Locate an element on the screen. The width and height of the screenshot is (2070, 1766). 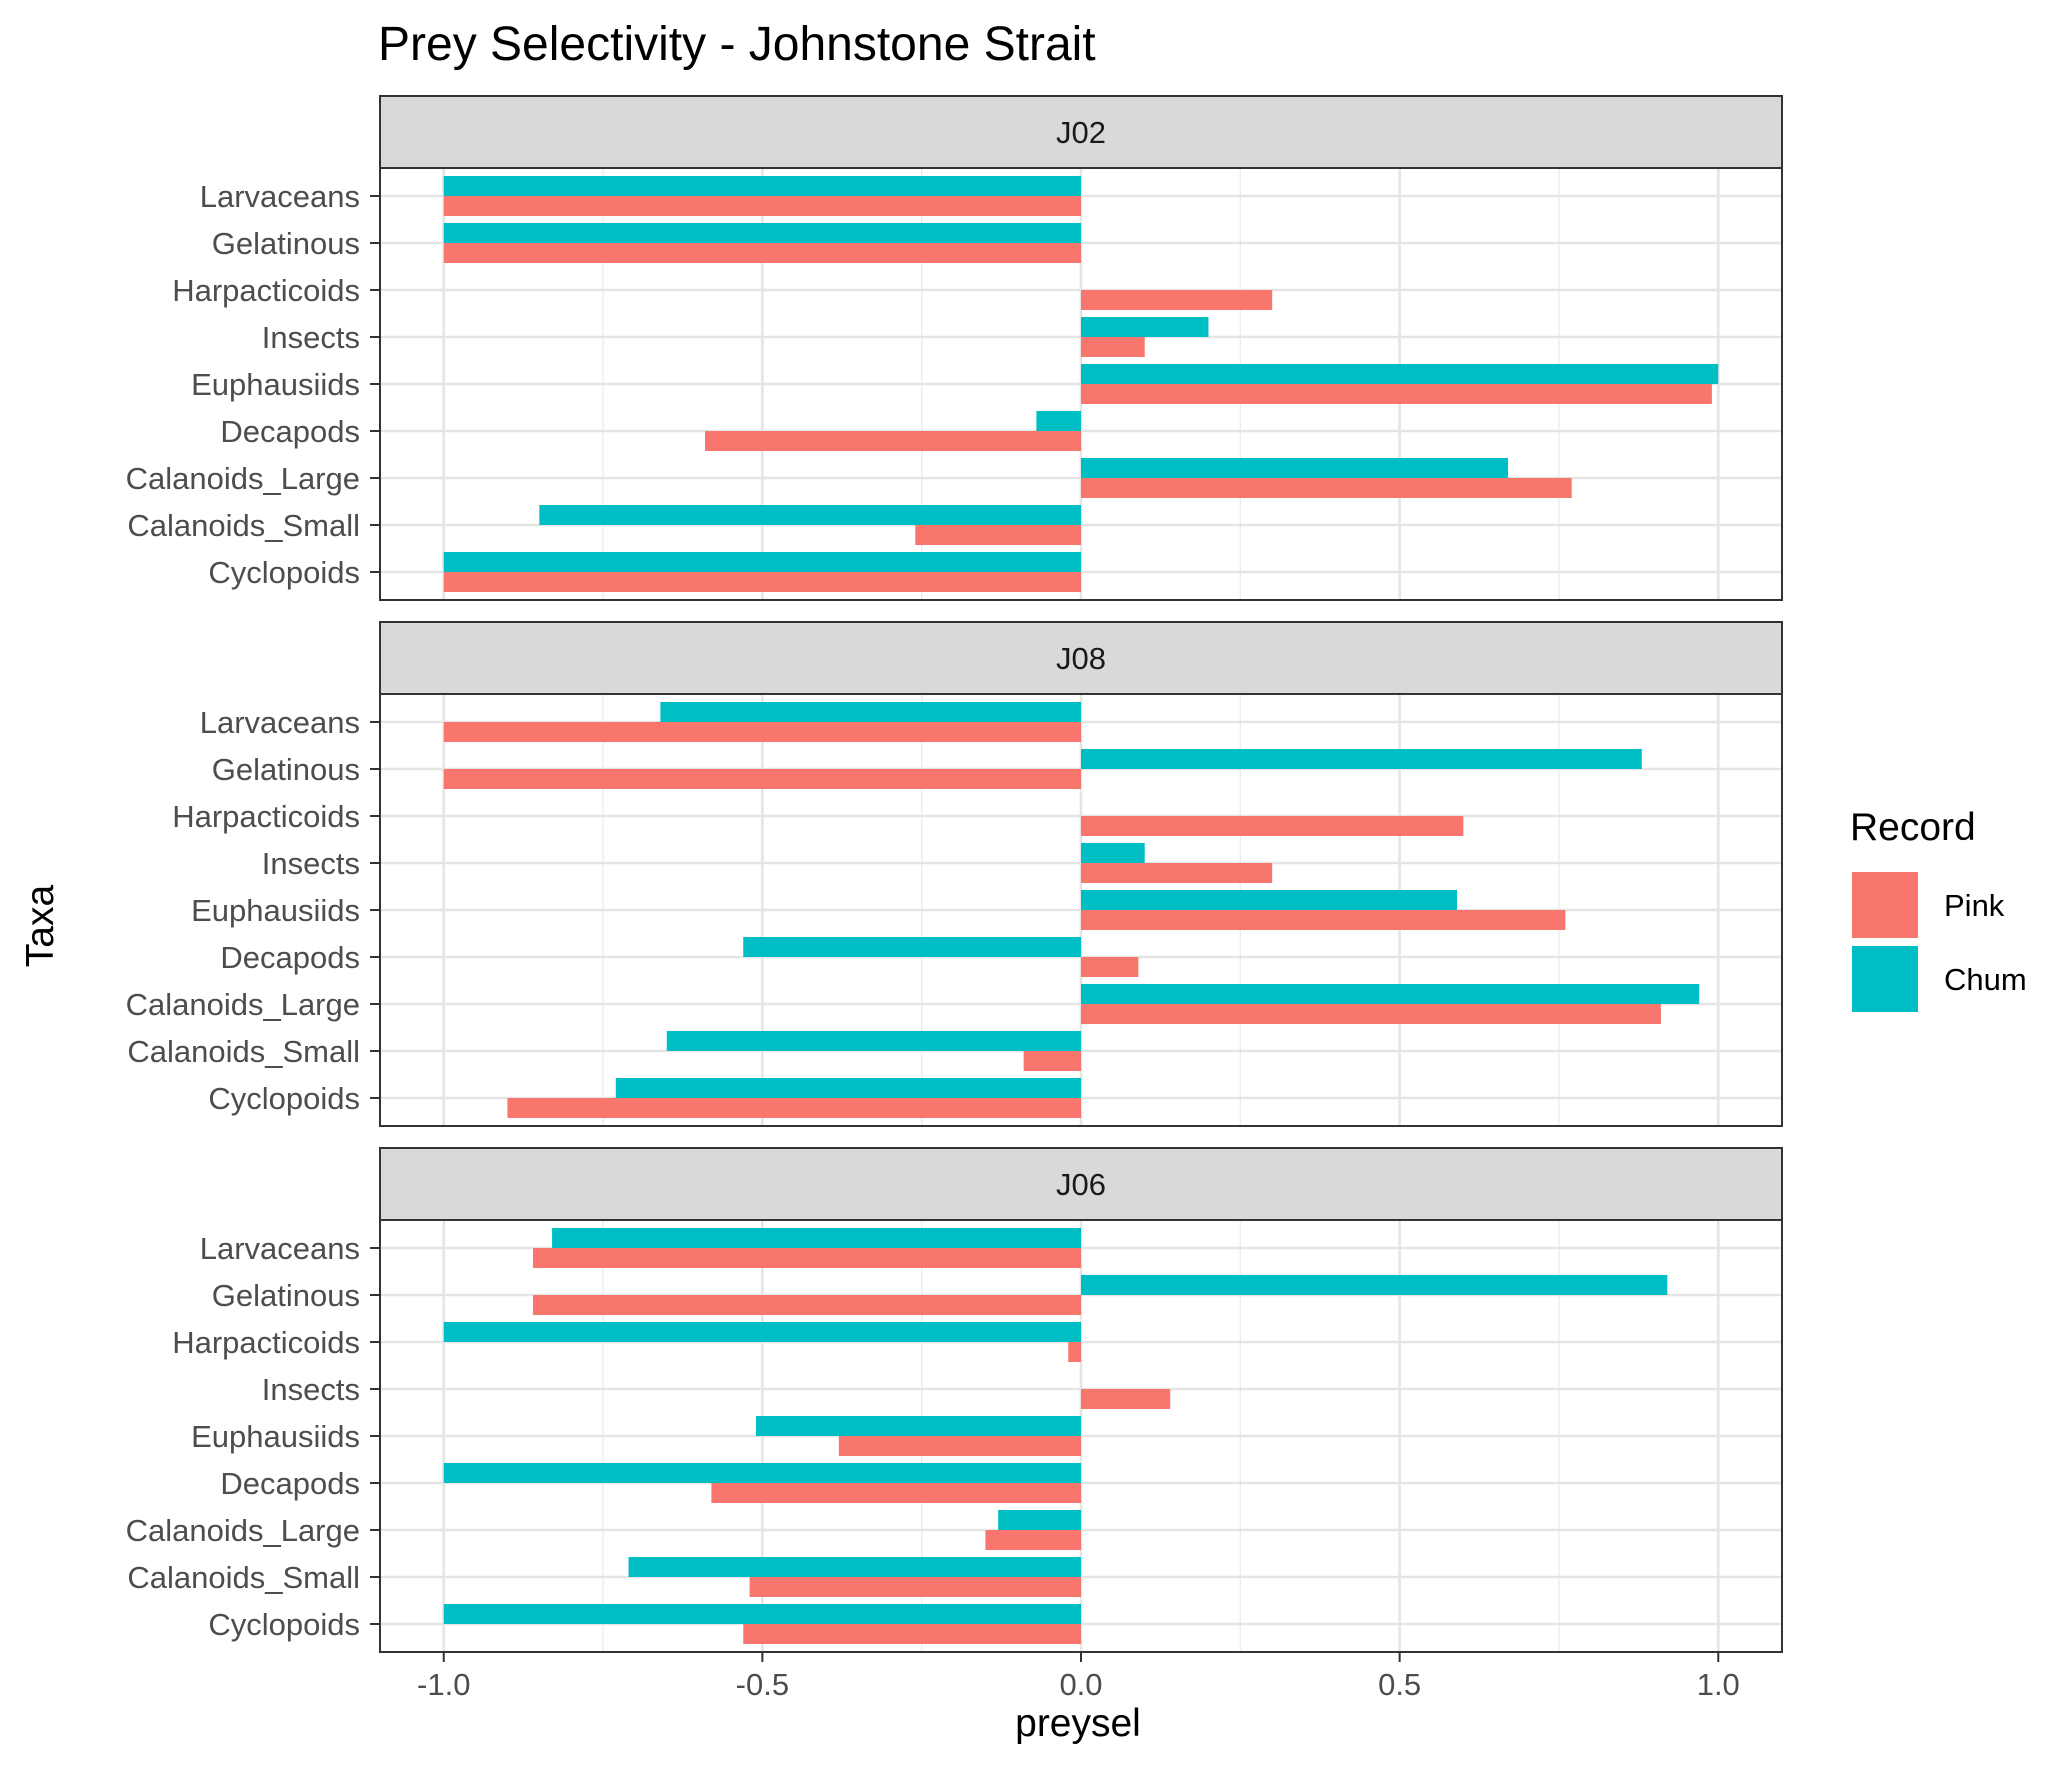
facet-strip-label: J06 is located at coordinates (1081, 1184).